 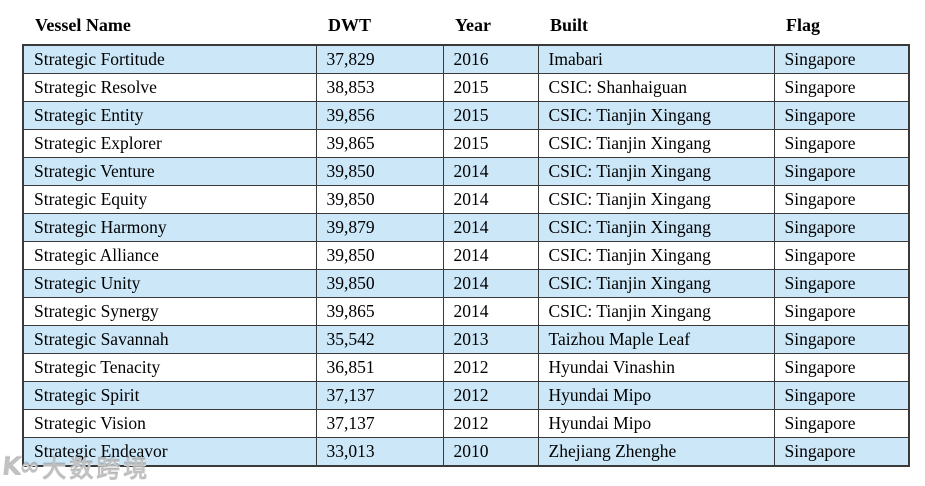 What do you see at coordinates (169, 452) in the screenshot?
I see `cell-vessel-name: Strategic Endeavor` at bounding box center [169, 452].